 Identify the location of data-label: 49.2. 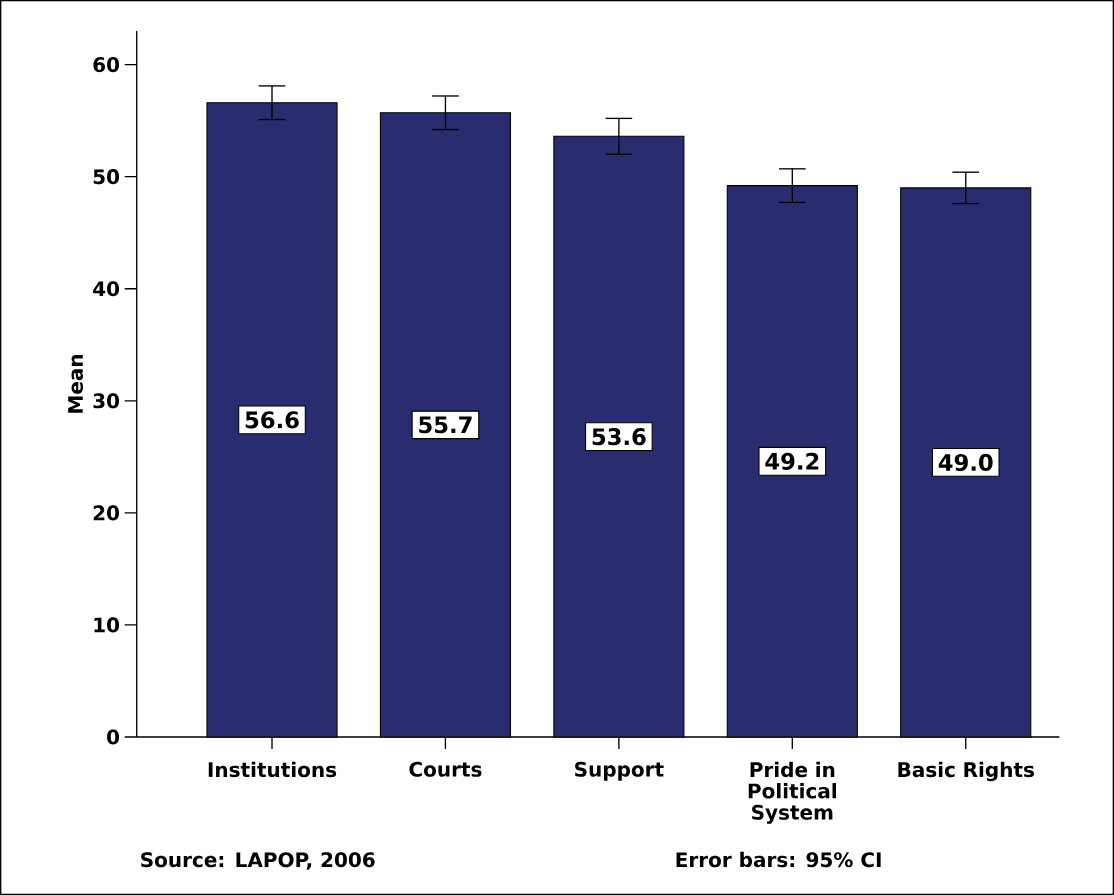
(792, 461).